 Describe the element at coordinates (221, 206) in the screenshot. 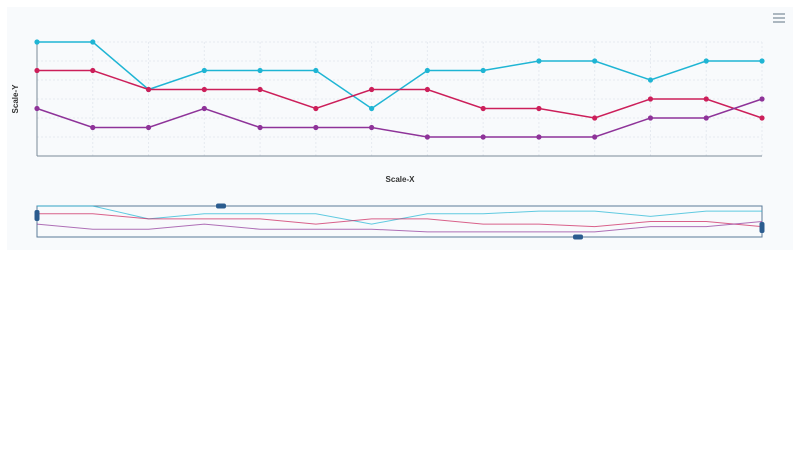

I see `navigator-top-handle` at that location.